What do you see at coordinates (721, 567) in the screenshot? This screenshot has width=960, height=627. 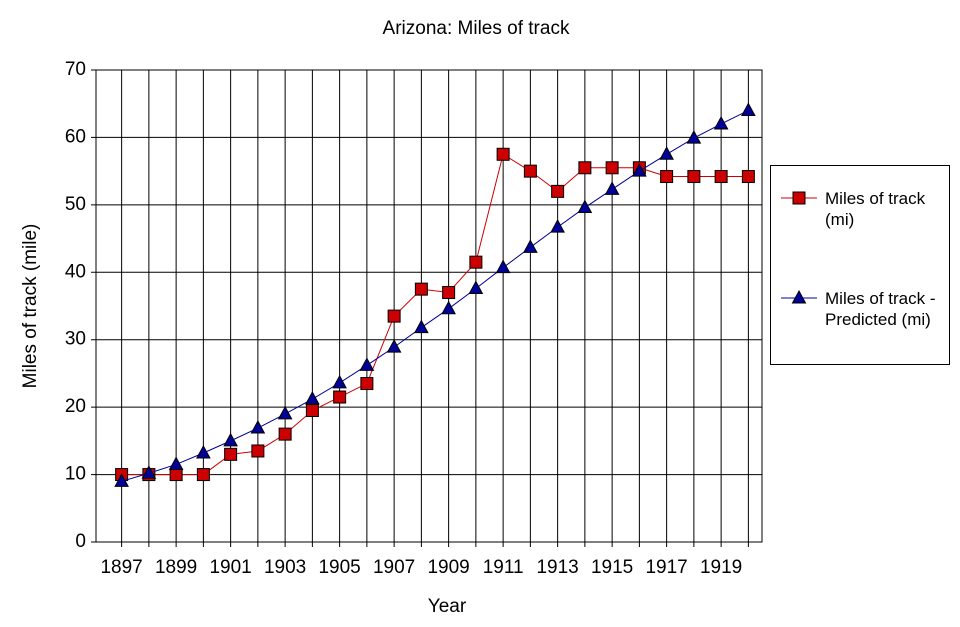 I see `x-tick-label: 1919` at bounding box center [721, 567].